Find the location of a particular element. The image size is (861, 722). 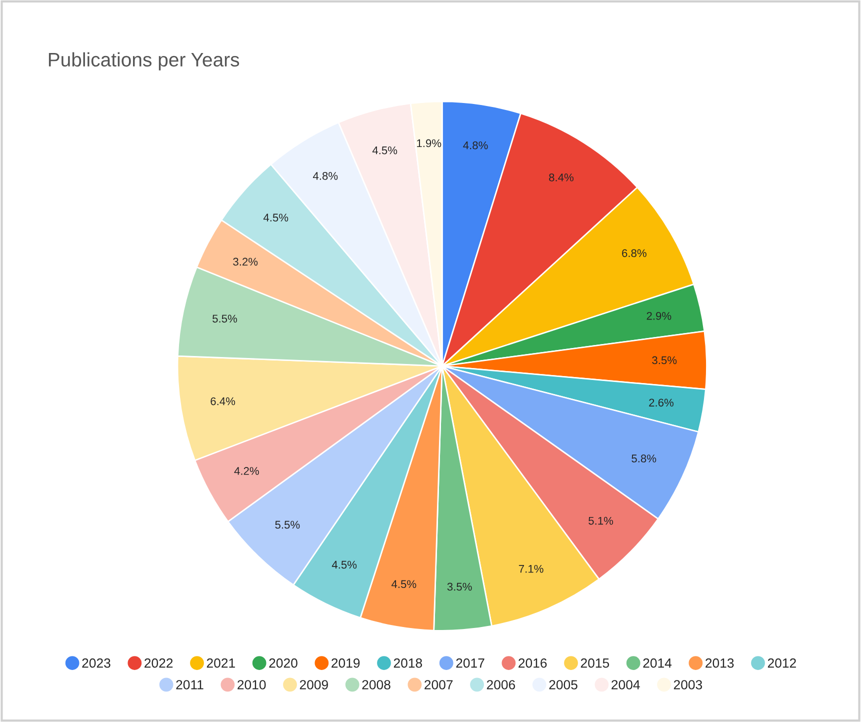

legend-label: 2016 is located at coordinates (532, 663).